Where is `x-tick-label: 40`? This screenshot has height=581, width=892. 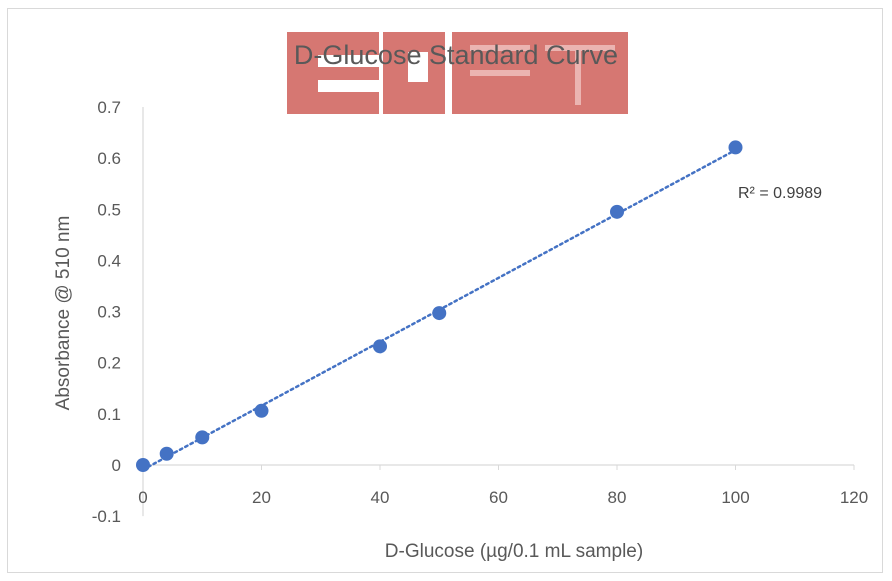
x-tick-label: 40 is located at coordinates (380, 497).